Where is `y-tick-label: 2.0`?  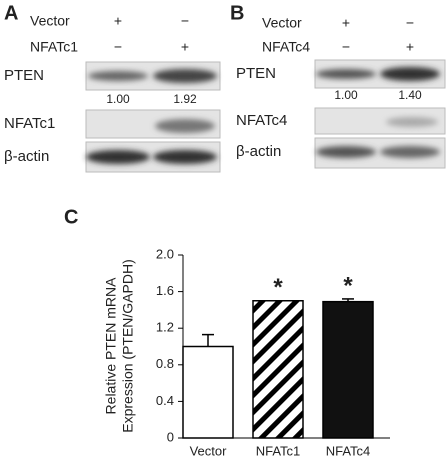 y-tick-label: 2.0 is located at coordinates (165, 253).